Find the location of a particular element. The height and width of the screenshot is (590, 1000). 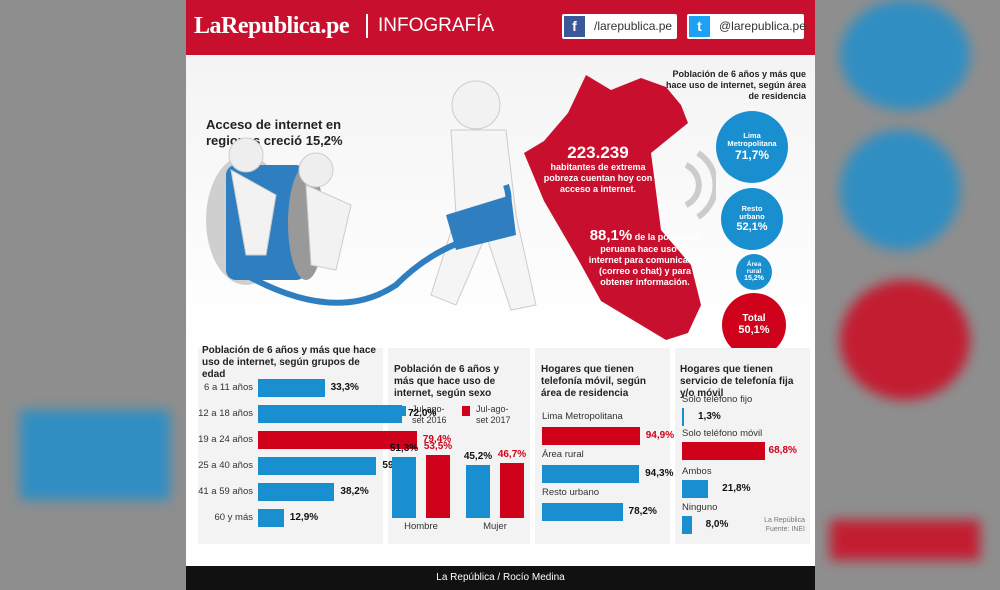

bar-value: 46,7% is located at coordinates (512, 454).